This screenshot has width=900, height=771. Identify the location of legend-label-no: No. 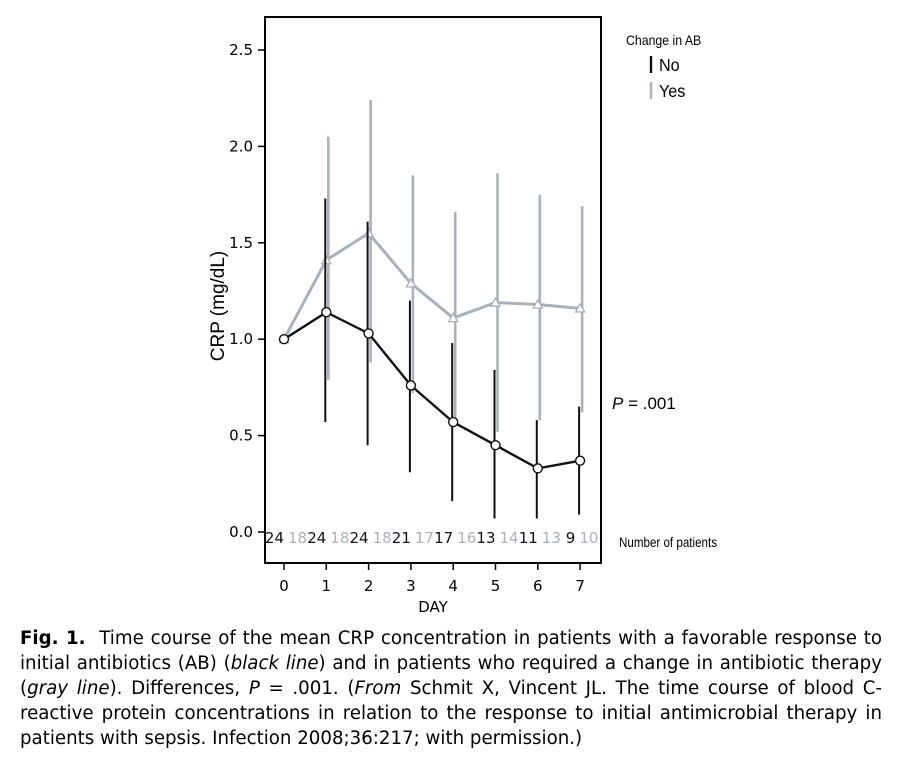
(669, 65).